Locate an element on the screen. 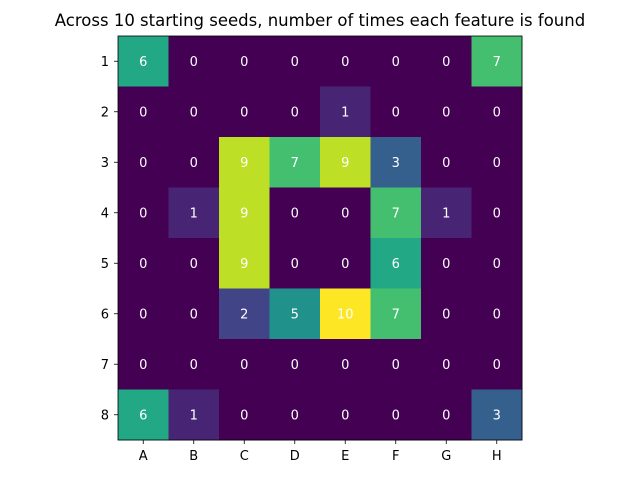 This screenshot has height=480, width=640. cell-value-label: 5 is located at coordinates (295, 314).